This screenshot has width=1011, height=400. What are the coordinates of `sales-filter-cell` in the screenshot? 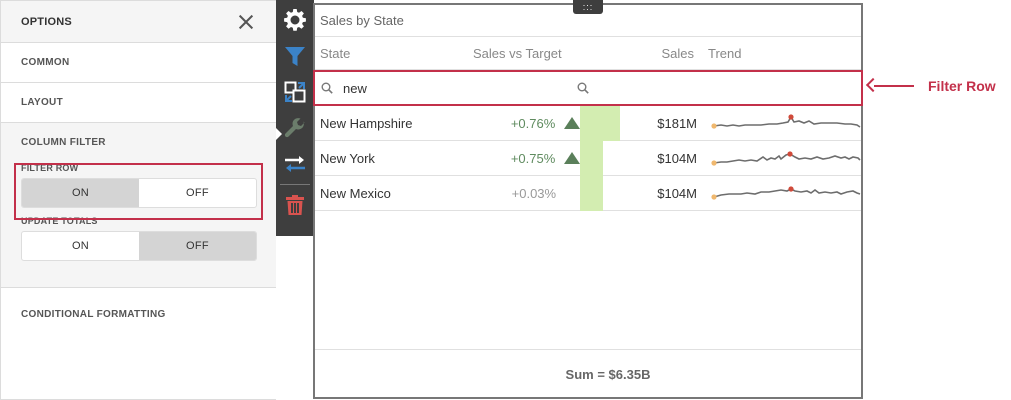 It's located at (716, 88).